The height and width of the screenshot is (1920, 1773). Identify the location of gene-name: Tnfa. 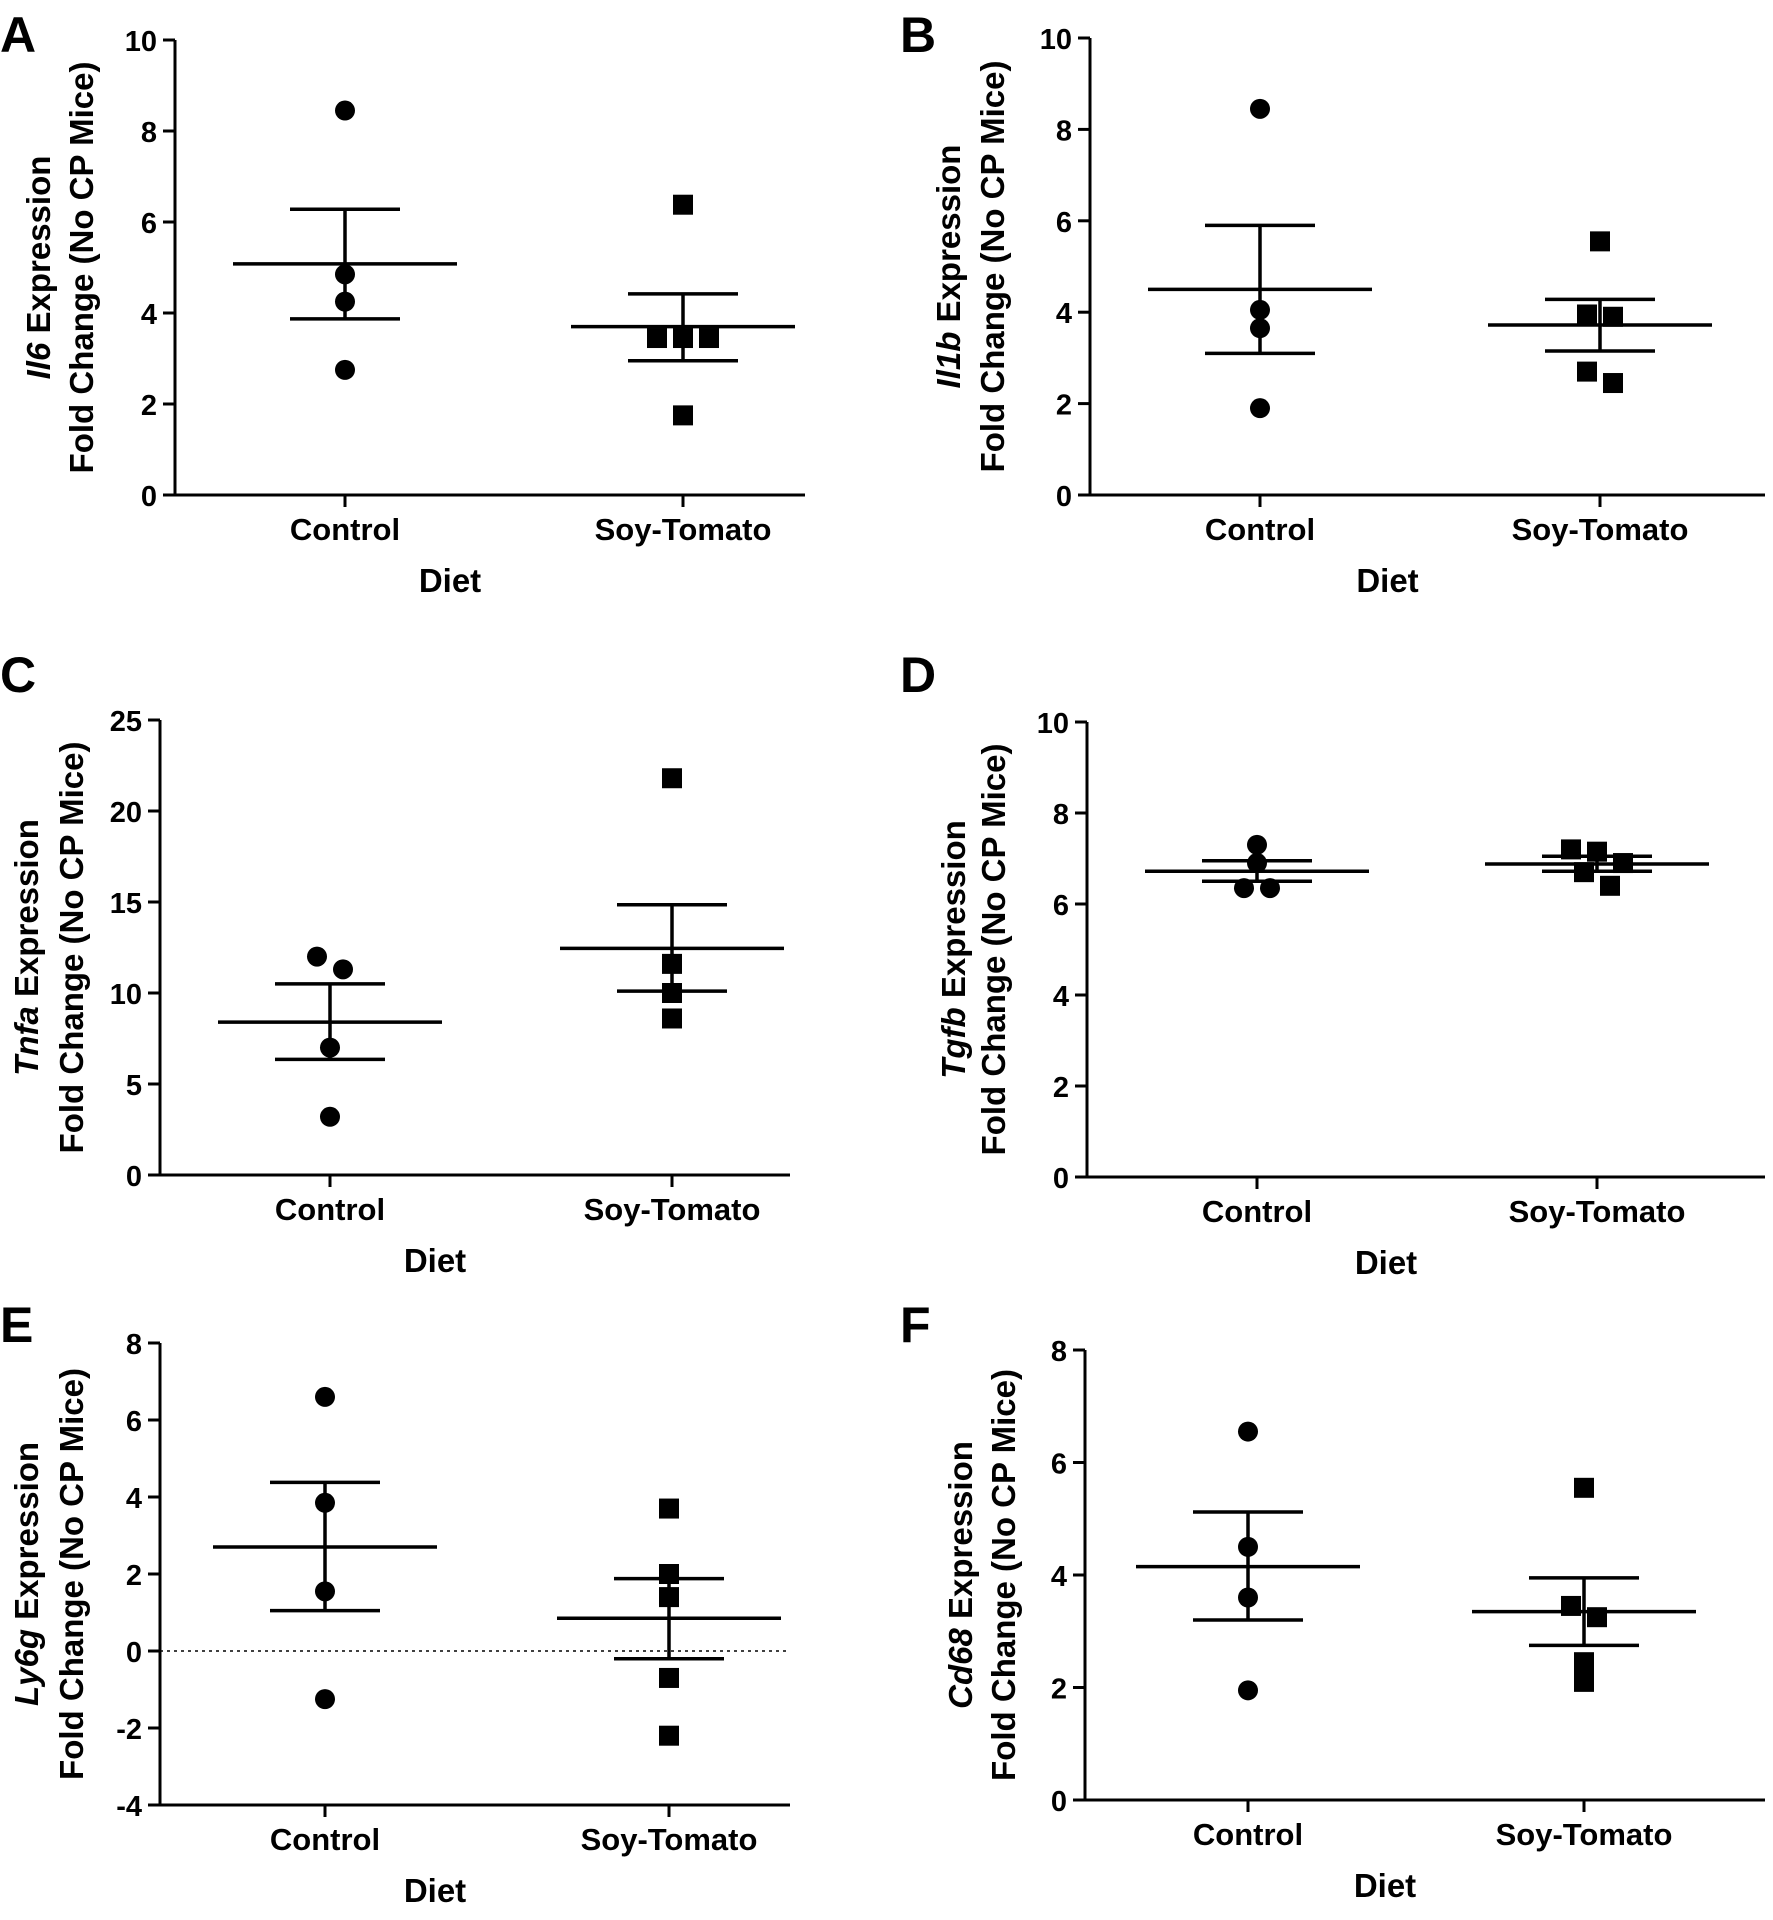
(26, 1041).